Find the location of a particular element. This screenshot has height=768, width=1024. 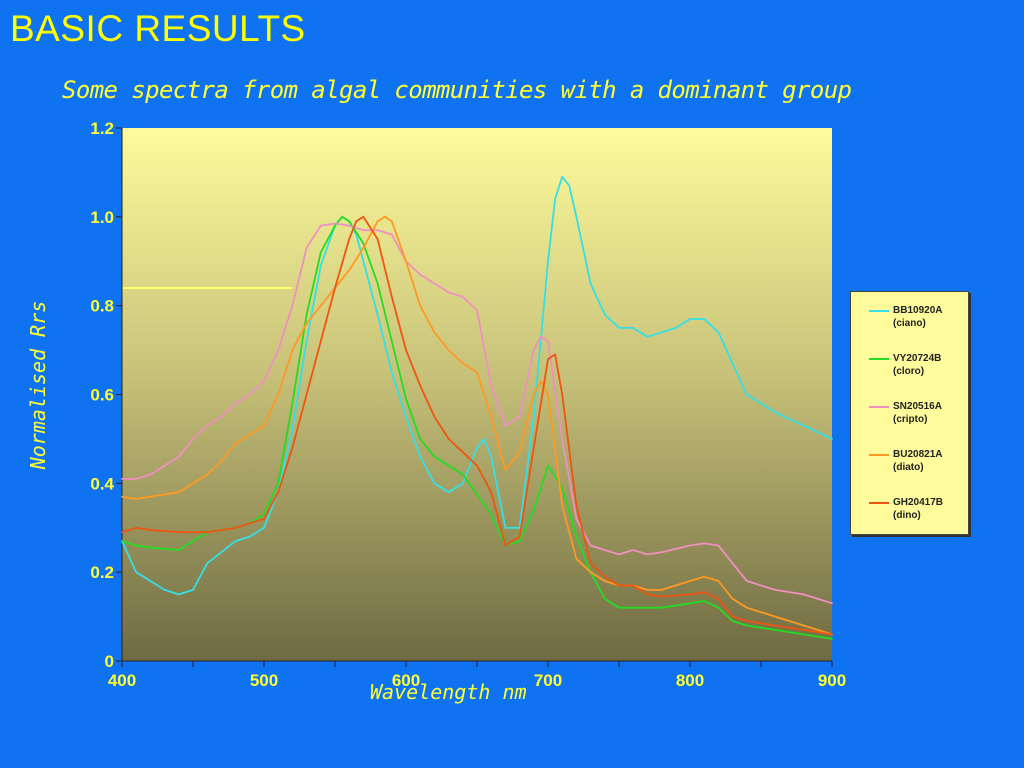

legend-label: SN20516A (cripto) is located at coordinates (917, 413).